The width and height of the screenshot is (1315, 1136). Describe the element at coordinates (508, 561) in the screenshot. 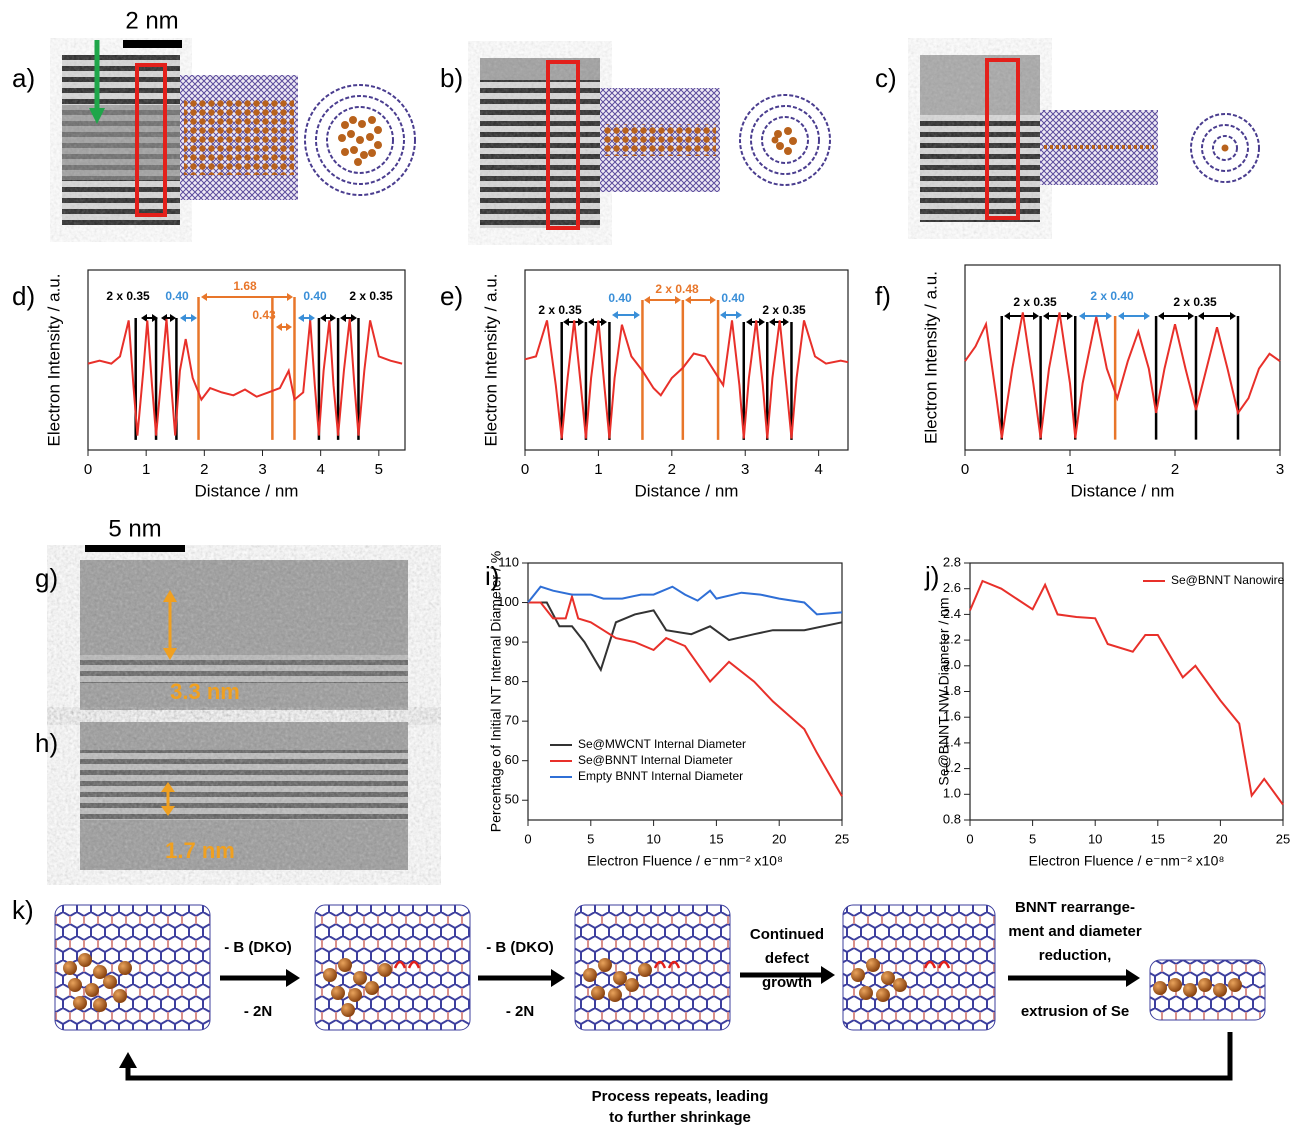

I see `y-tick-label: 110` at that location.